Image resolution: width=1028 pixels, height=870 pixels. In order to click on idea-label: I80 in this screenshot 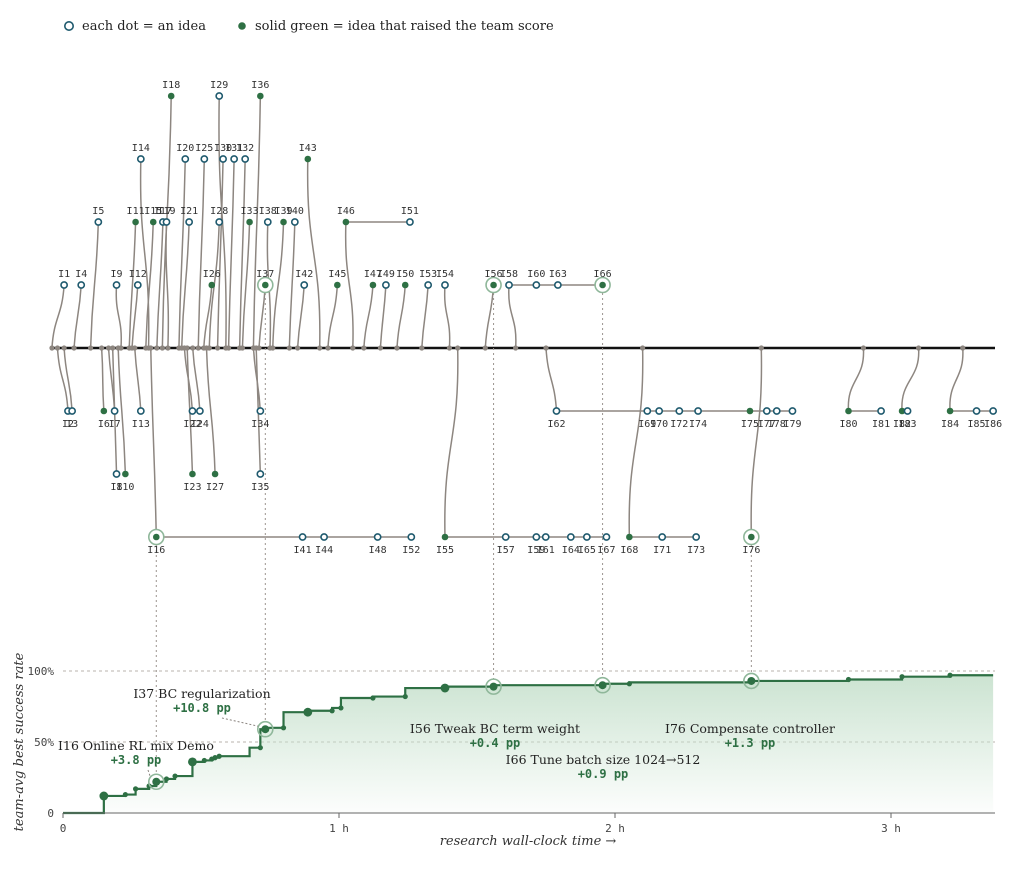, I will do `click(848, 424)`.